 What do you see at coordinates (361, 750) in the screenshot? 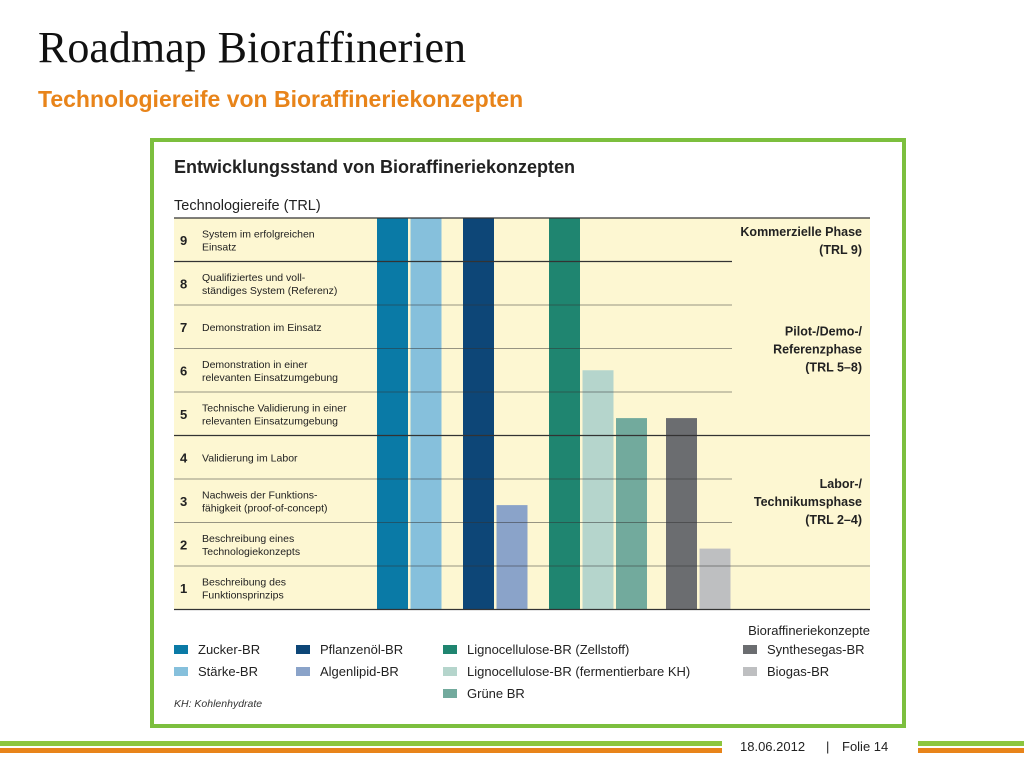
I see `footer-stripe-left-orange` at bounding box center [361, 750].